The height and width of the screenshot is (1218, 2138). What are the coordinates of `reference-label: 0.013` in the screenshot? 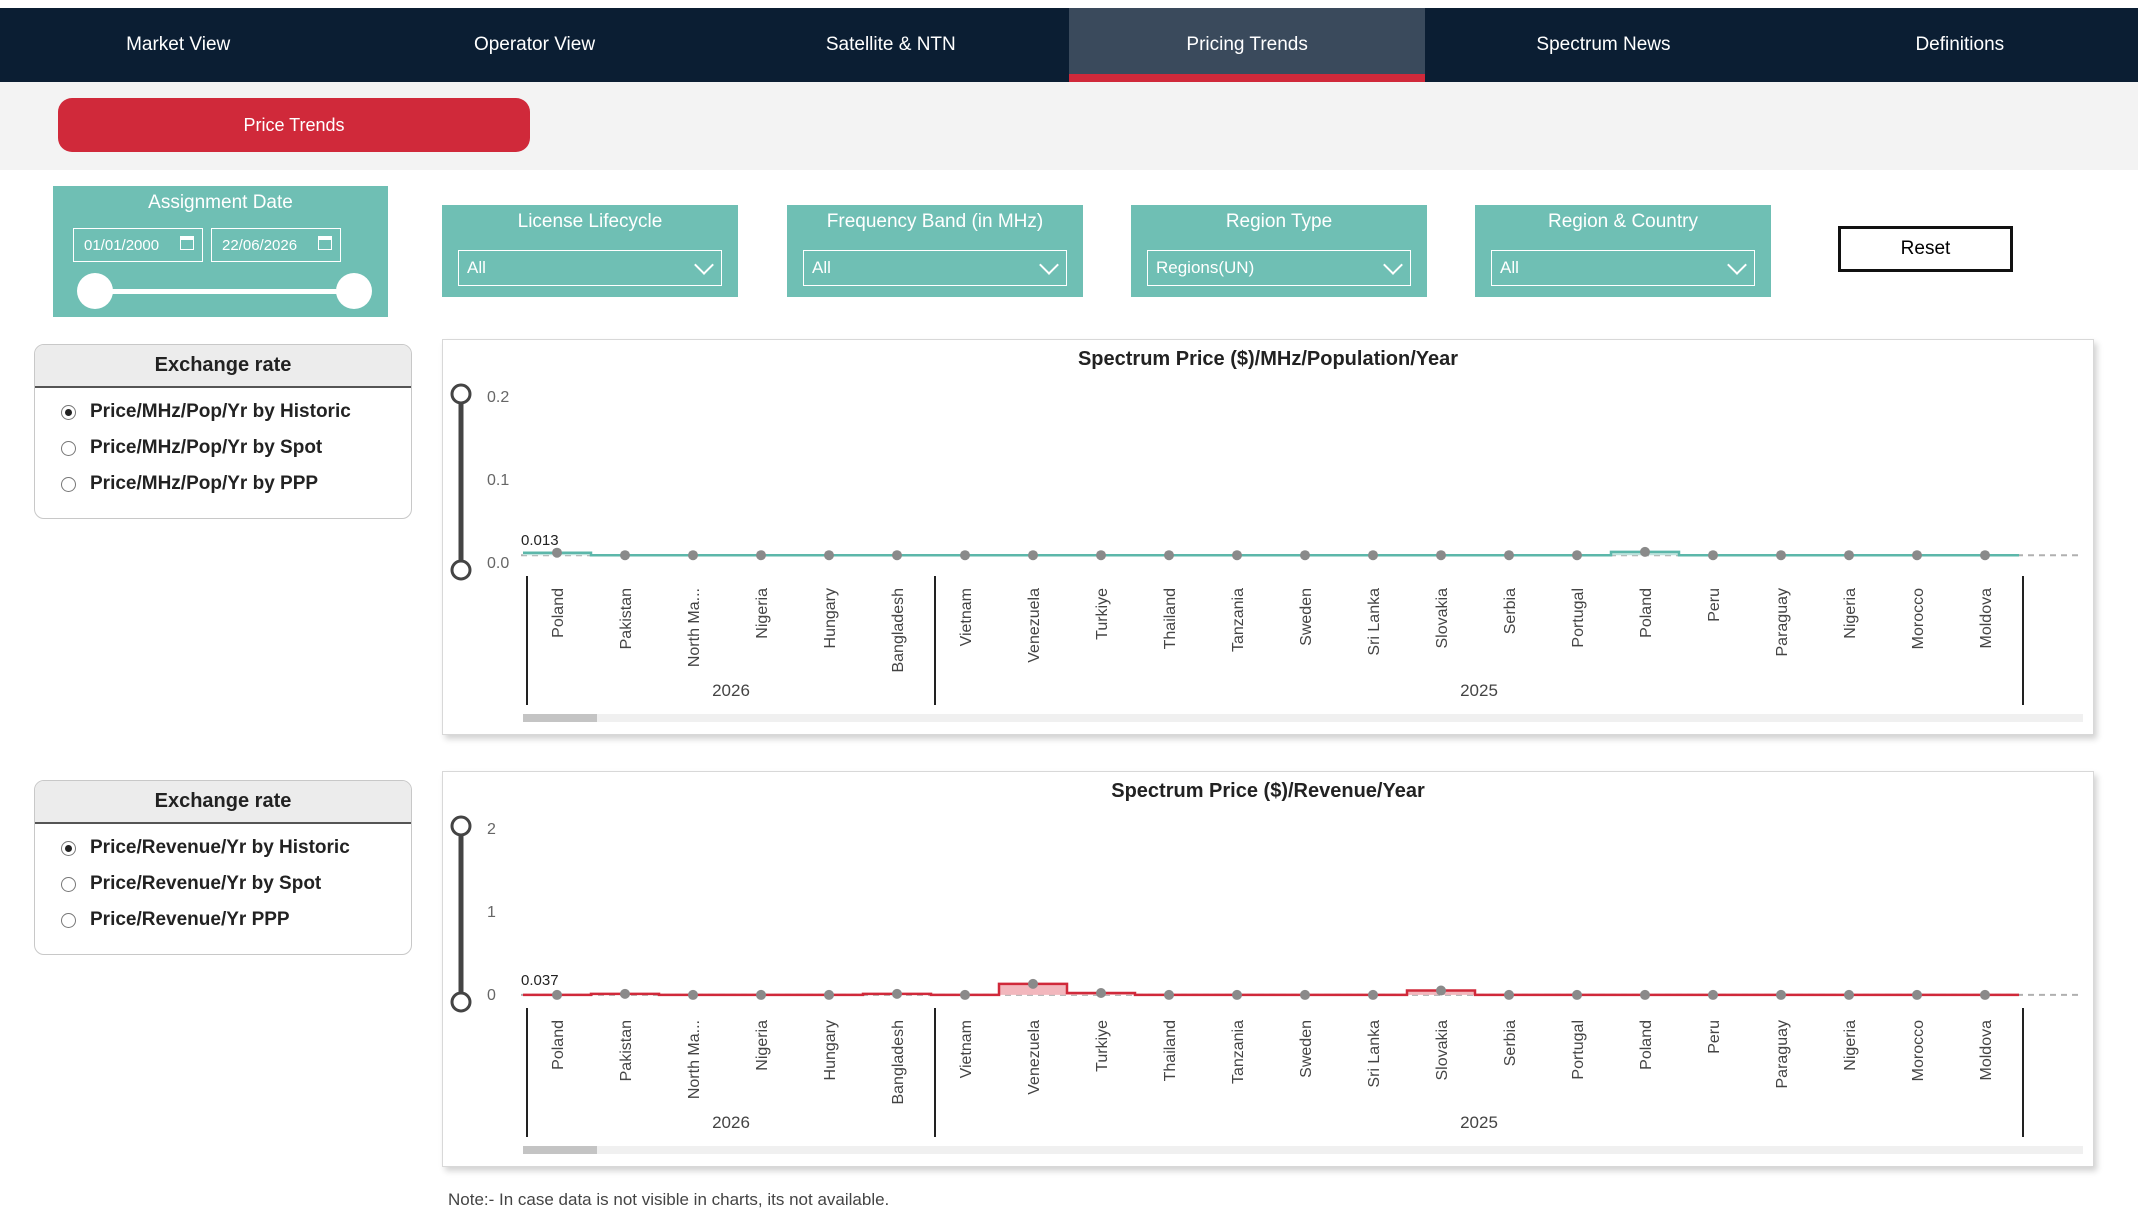 It's located at (540, 540).